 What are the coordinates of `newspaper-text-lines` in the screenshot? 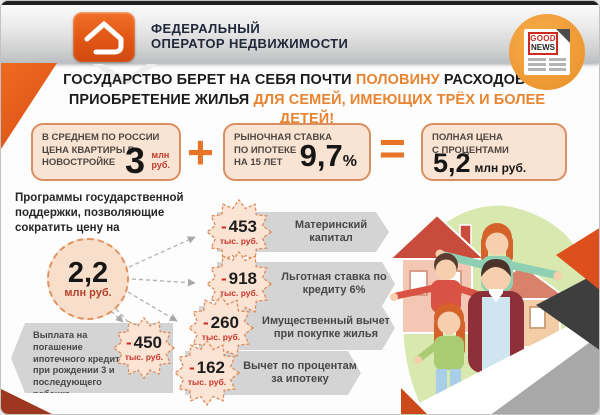 It's located at (547, 64).